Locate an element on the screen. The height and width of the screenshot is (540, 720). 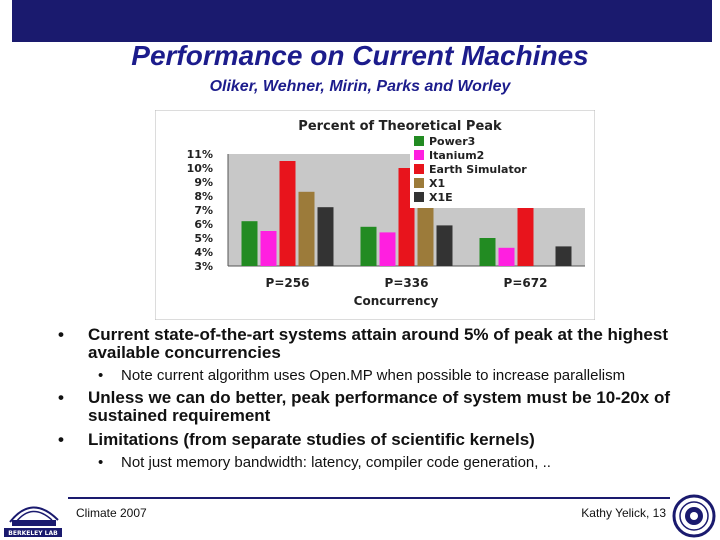
y-tick-label: 7% is located at coordinates (203, 210).